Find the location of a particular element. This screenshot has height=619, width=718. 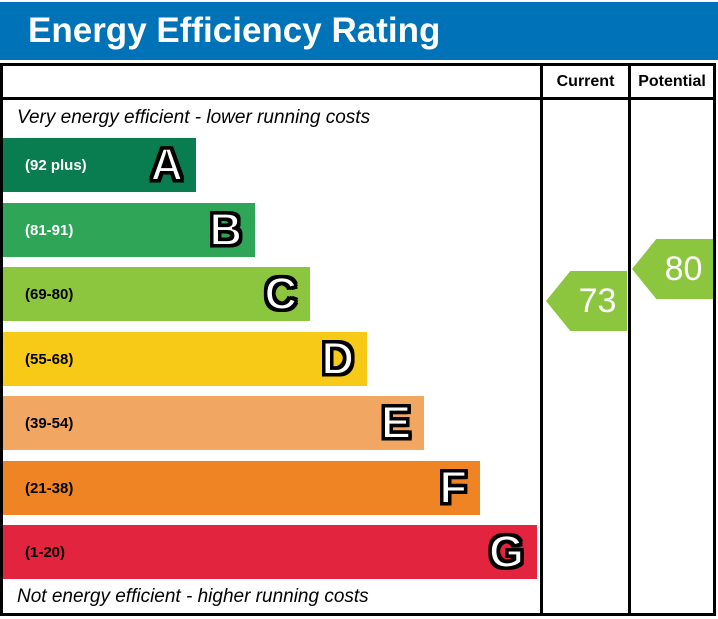

band-letter: A is located at coordinates (167, 164).